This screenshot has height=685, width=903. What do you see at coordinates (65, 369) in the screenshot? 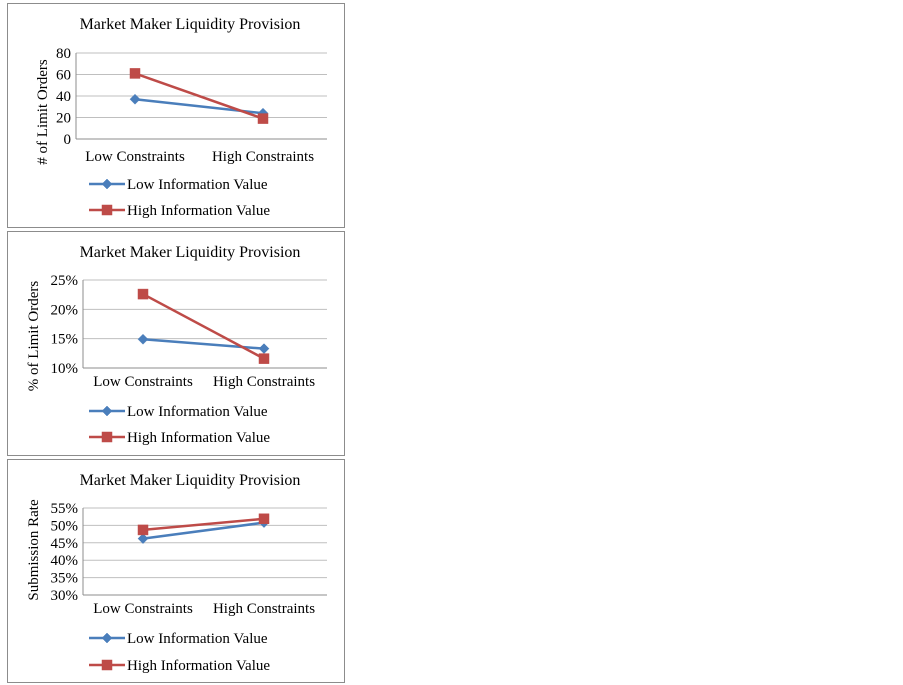
I see `y-tick-label: 10%` at bounding box center [65, 369].